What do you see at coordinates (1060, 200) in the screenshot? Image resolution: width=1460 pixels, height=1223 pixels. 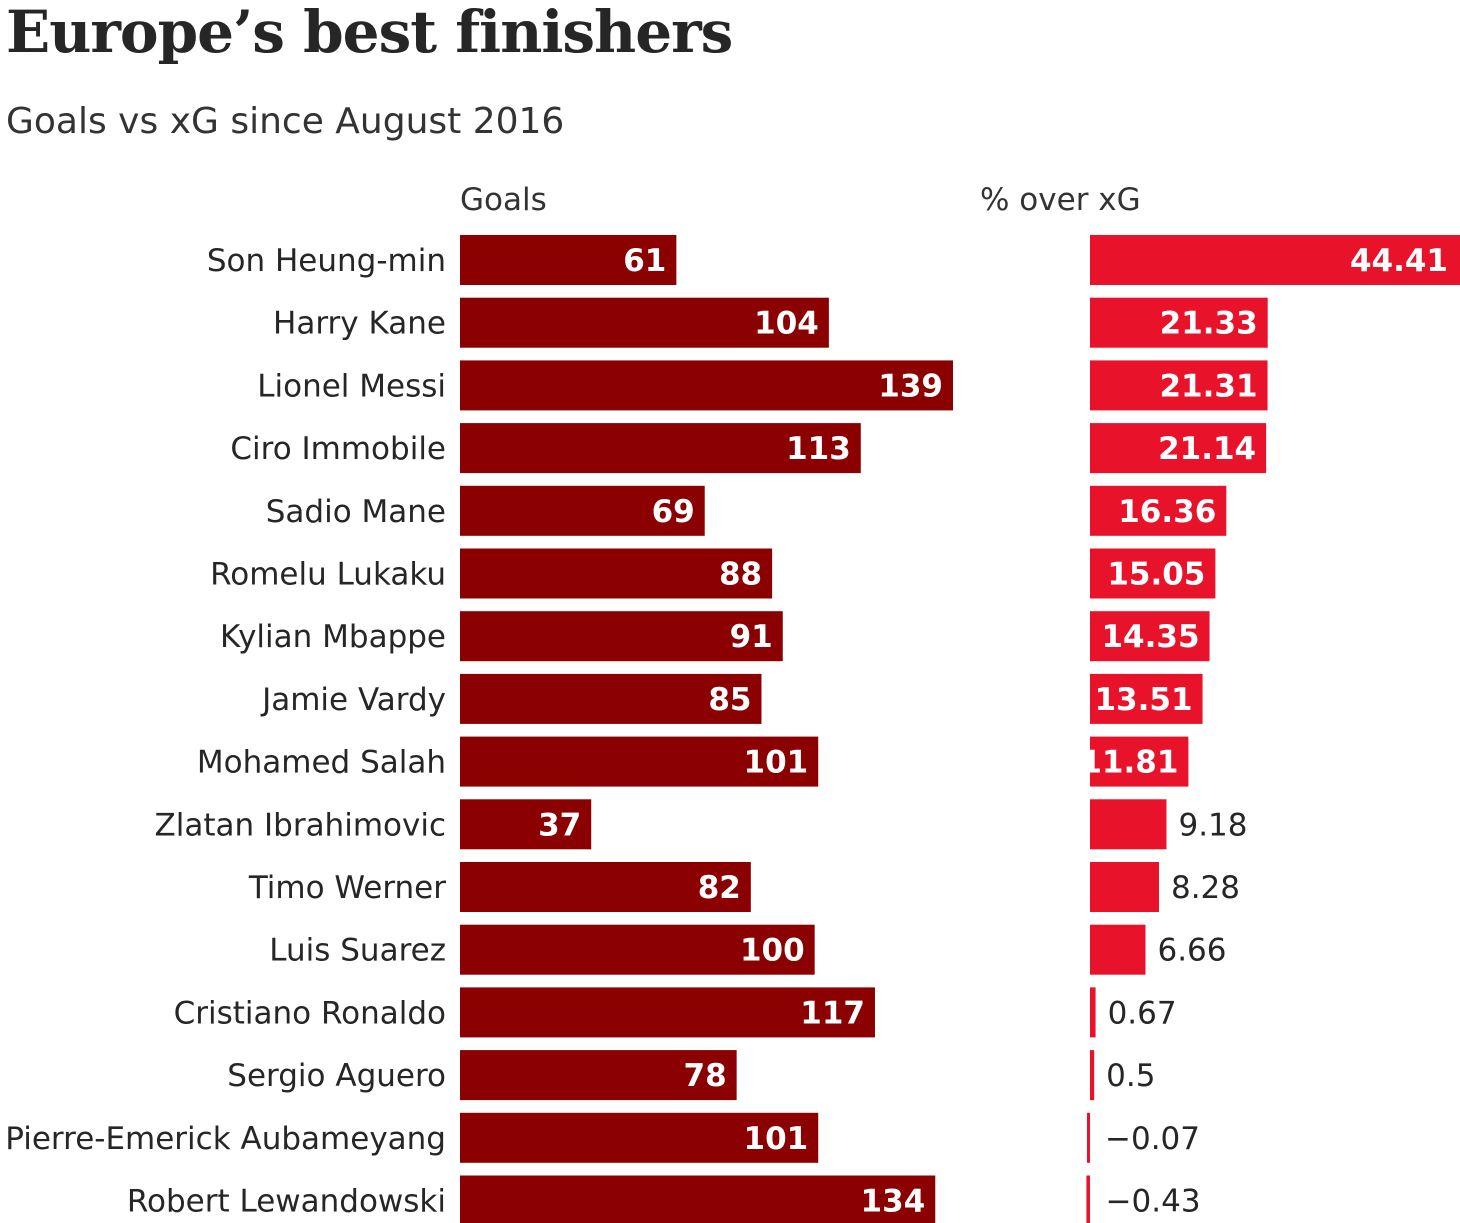 I see `pct-over-xg-column-header: % over xG` at bounding box center [1060, 200].